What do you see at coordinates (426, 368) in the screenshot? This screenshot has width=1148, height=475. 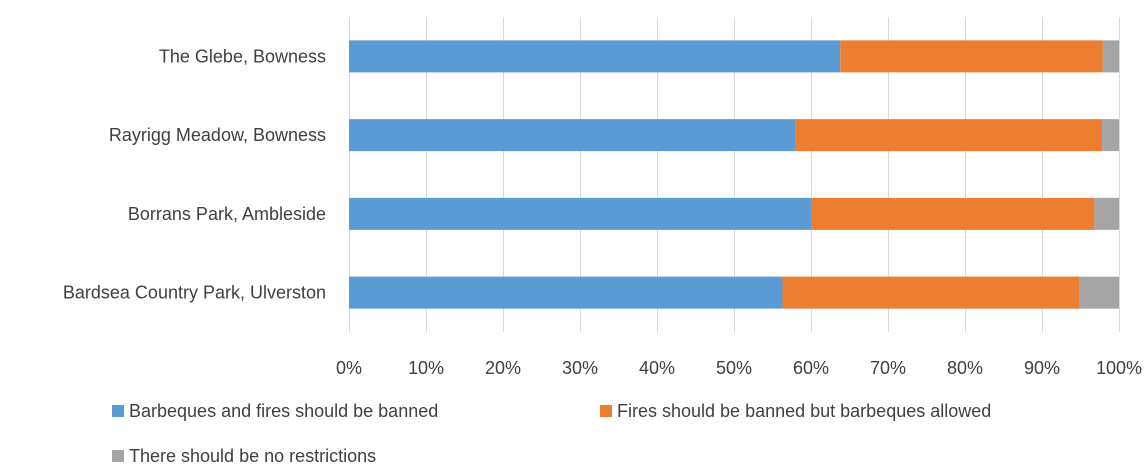 I see `x-tick-label-10: 10%` at bounding box center [426, 368].